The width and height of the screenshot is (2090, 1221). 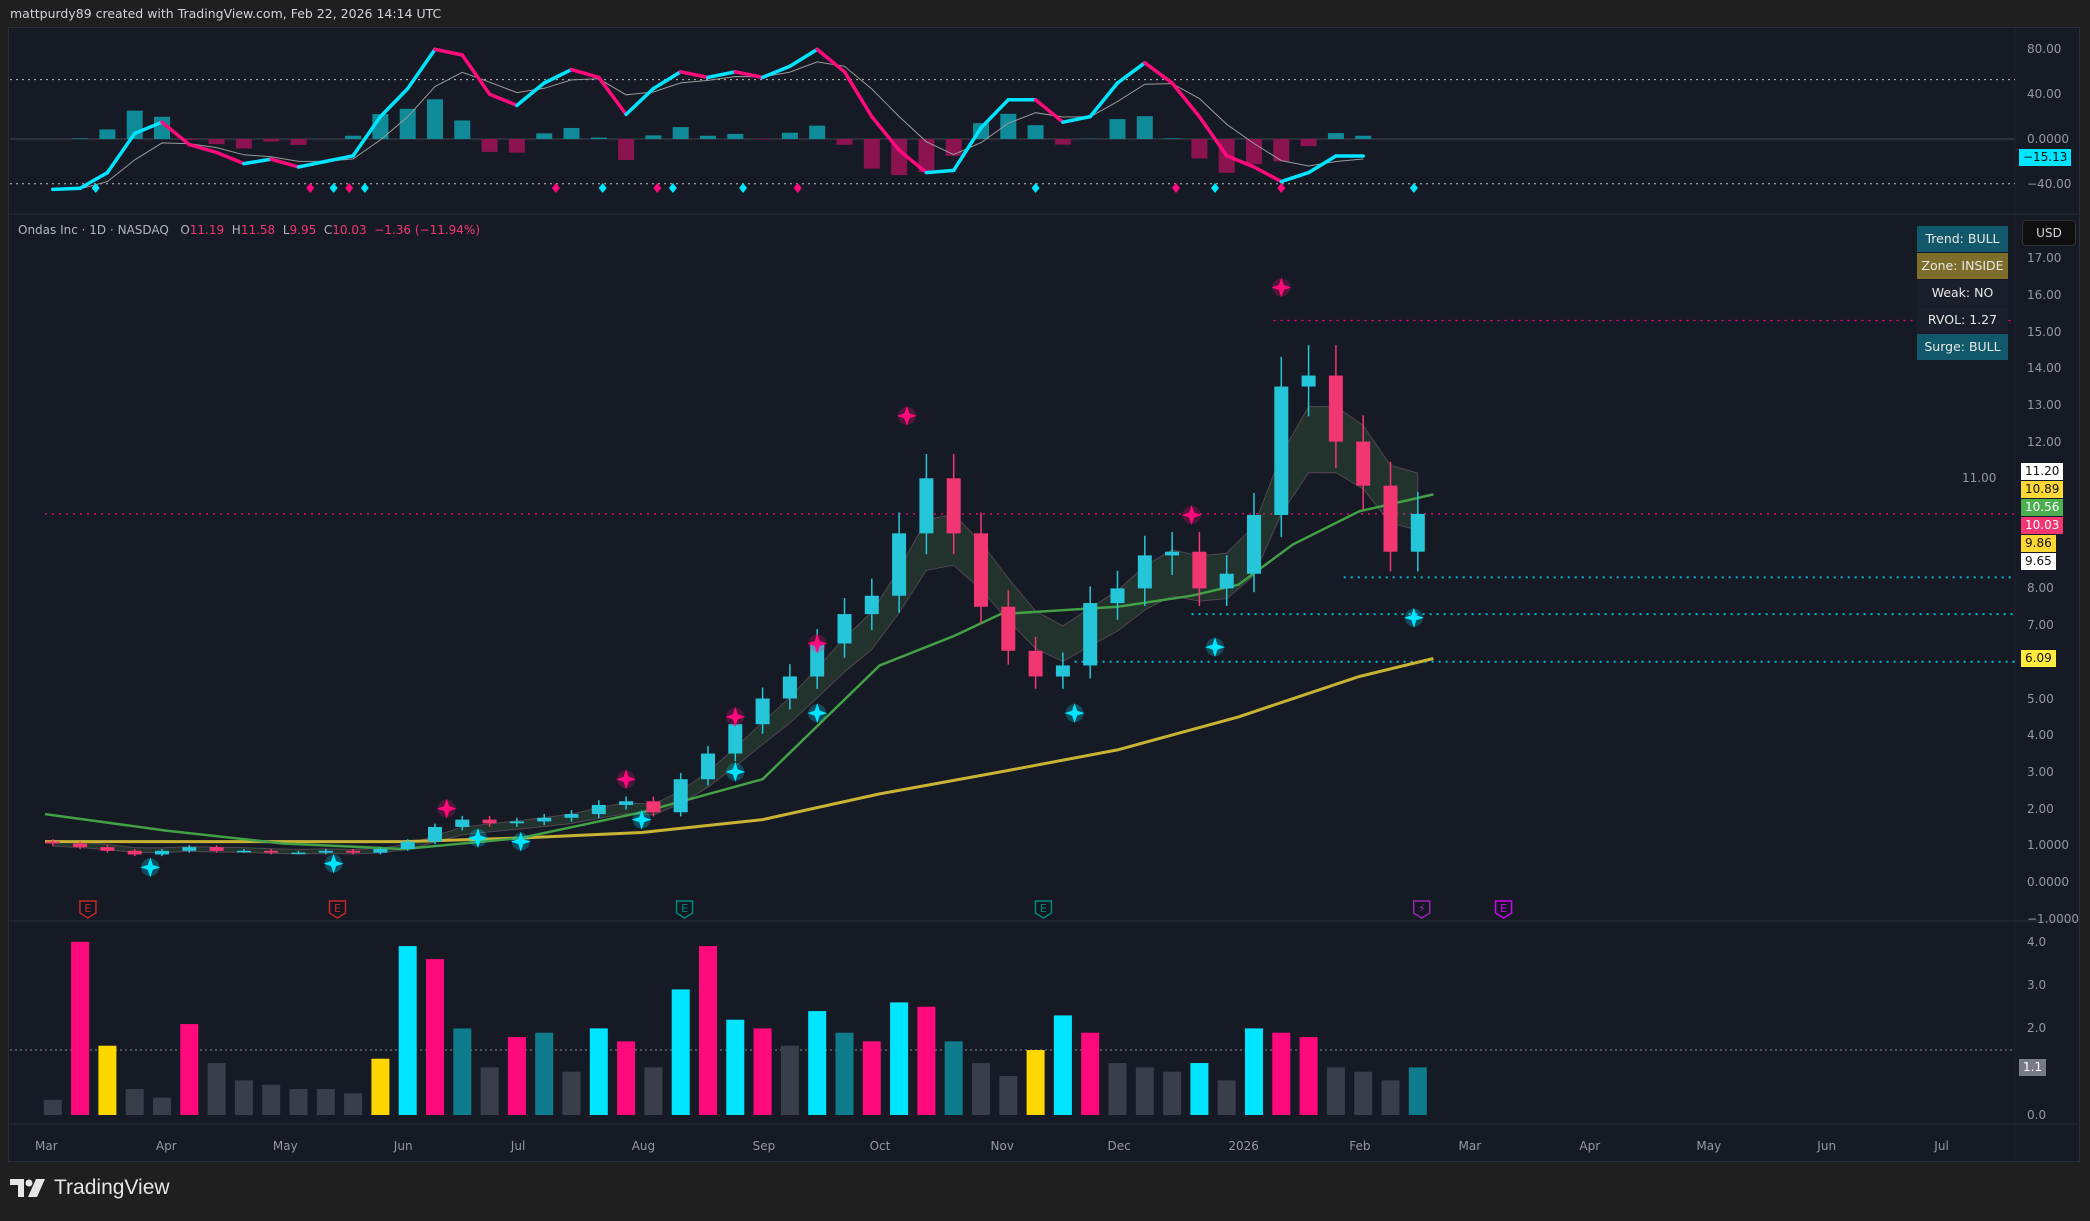 What do you see at coordinates (2037, 985) in the screenshot?
I see `volume-axis-tick: 3.0` at bounding box center [2037, 985].